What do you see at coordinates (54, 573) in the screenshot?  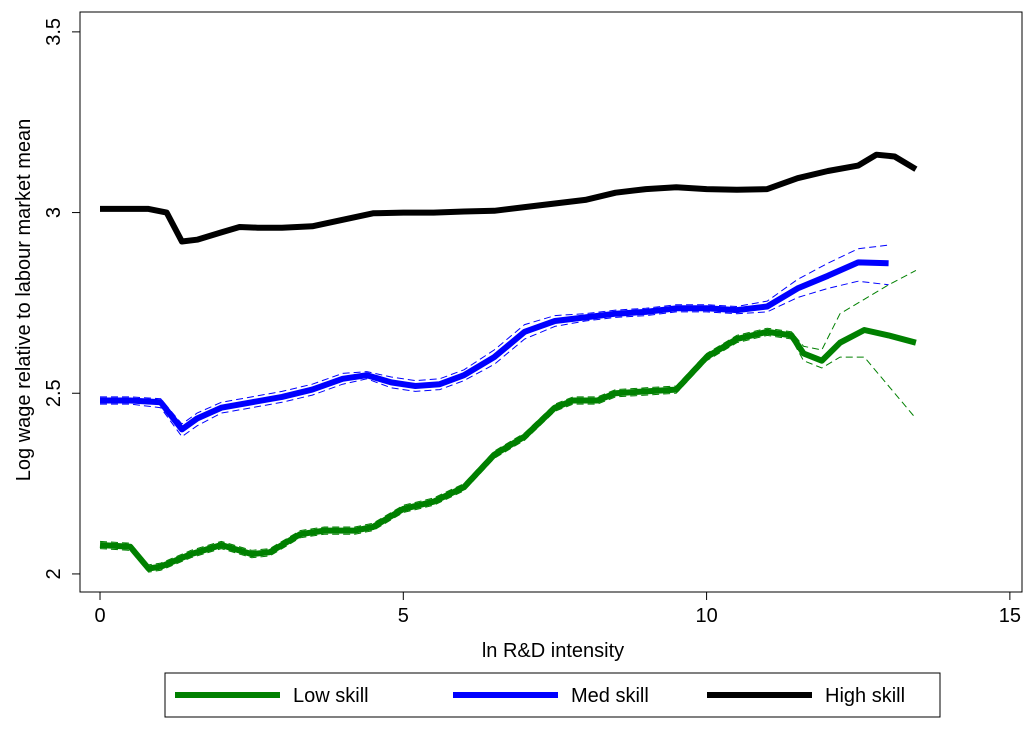 I see `y-tick-label: 2` at bounding box center [54, 573].